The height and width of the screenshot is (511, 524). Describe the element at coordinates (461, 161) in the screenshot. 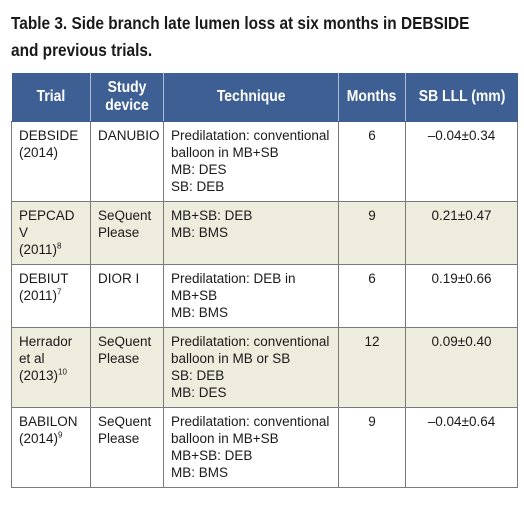

I see `sb-lll-cell: –0.04±0.34` at that location.